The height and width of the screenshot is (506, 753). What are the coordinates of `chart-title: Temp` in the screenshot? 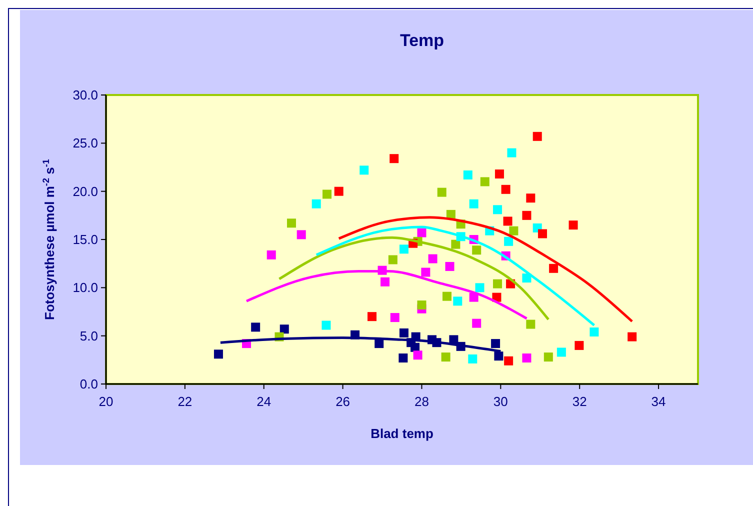 It's located at (422, 40).